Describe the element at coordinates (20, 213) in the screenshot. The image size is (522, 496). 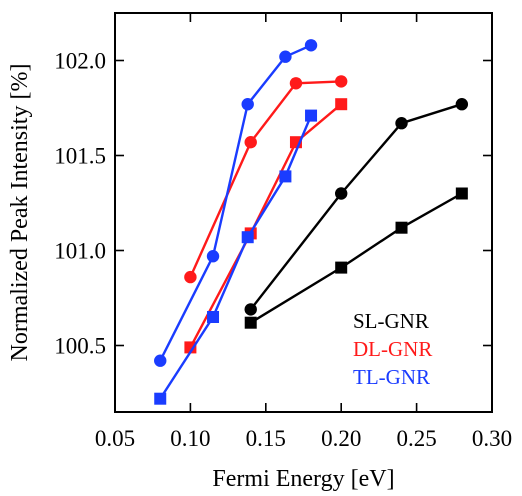
I see `y-axis-title: Normalized Peak Intensity [%]` at that location.